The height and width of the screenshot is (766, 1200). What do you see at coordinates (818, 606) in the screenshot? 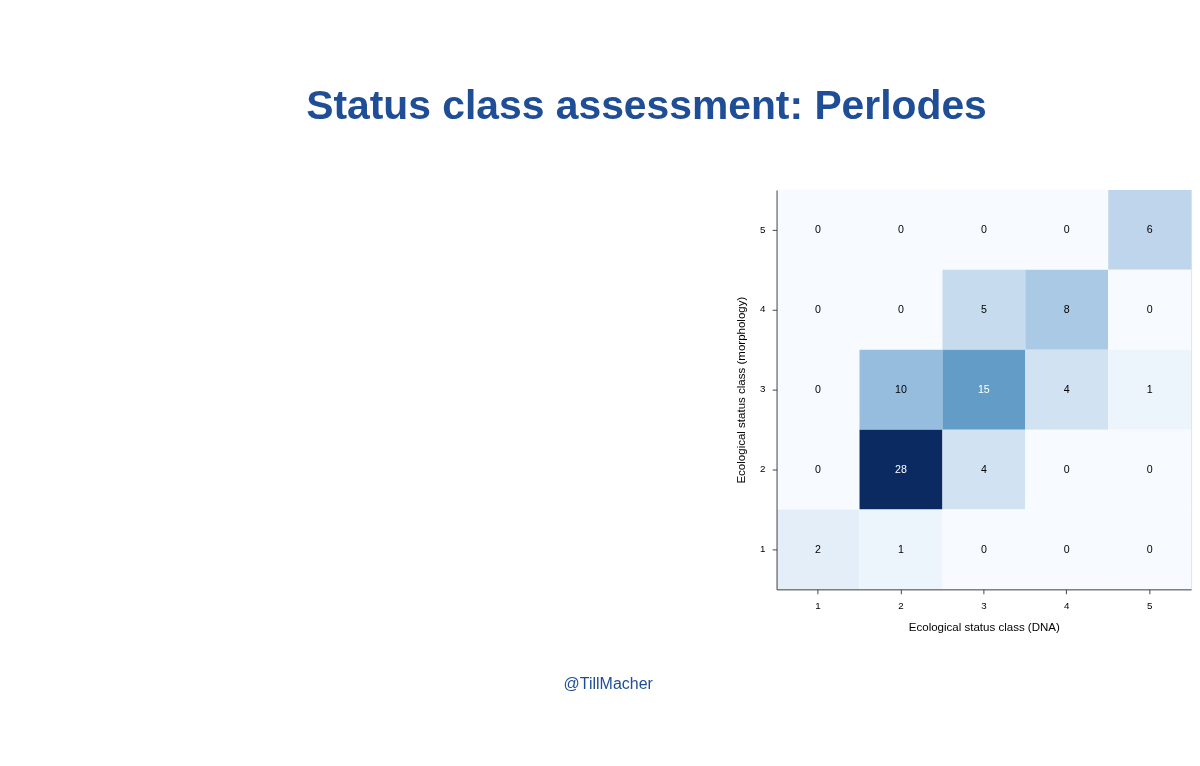
I see `x-tick-label: 1` at bounding box center [818, 606].